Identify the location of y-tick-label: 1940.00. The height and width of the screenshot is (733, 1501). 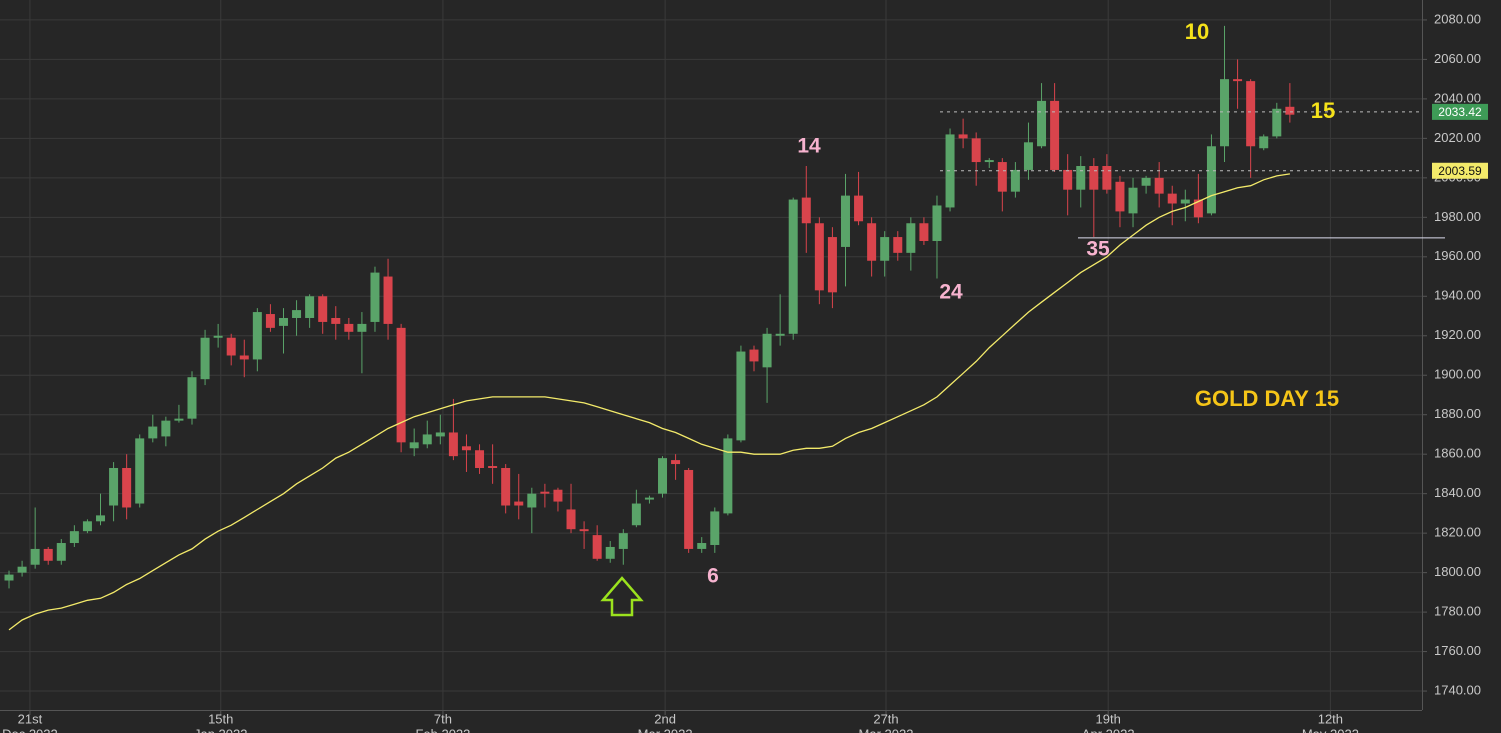
(1457, 295).